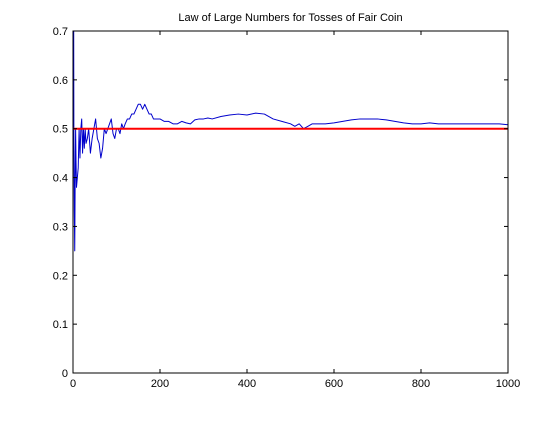 This screenshot has width=560, height=425. What do you see at coordinates (60, 130) in the screenshot?
I see `y-tick-label: 0.5` at bounding box center [60, 130].